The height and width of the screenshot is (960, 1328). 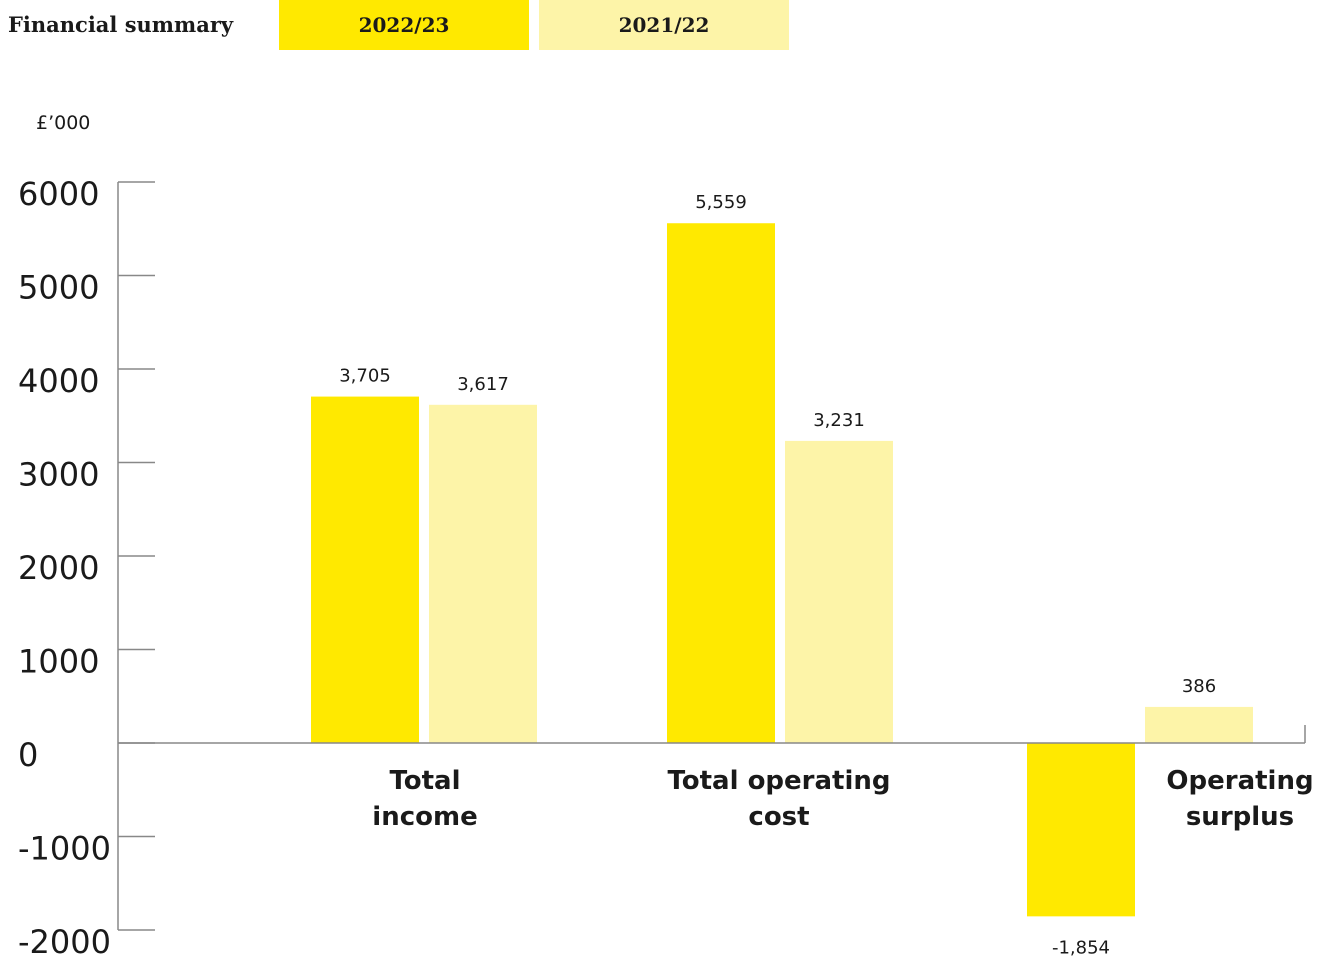 I want to click on y-tick-label: -1000, so click(x=64, y=849).